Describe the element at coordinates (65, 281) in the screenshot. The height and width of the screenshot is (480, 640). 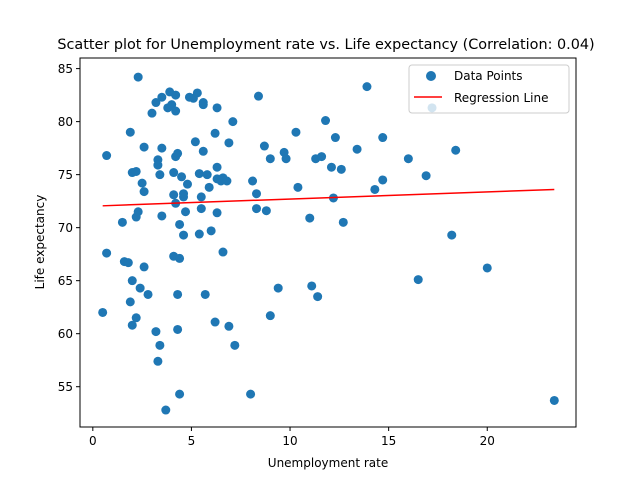
I see `y-tick-label: 65` at that location.